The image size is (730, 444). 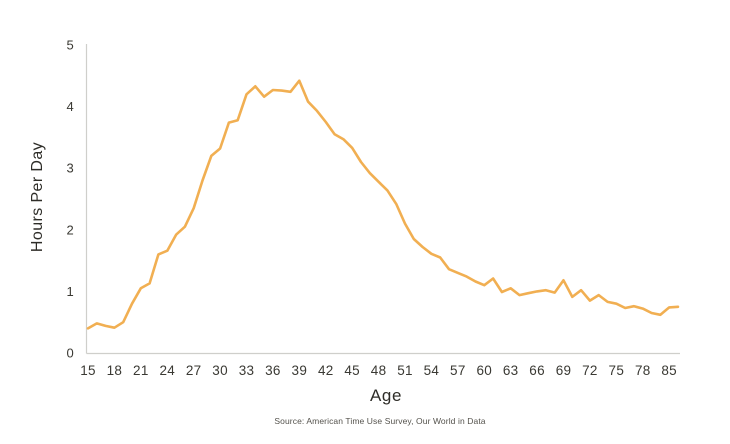 What do you see at coordinates (167, 370) in the screenshot?
I see `x-tick-label: 24` at bounding box center [167, 370].